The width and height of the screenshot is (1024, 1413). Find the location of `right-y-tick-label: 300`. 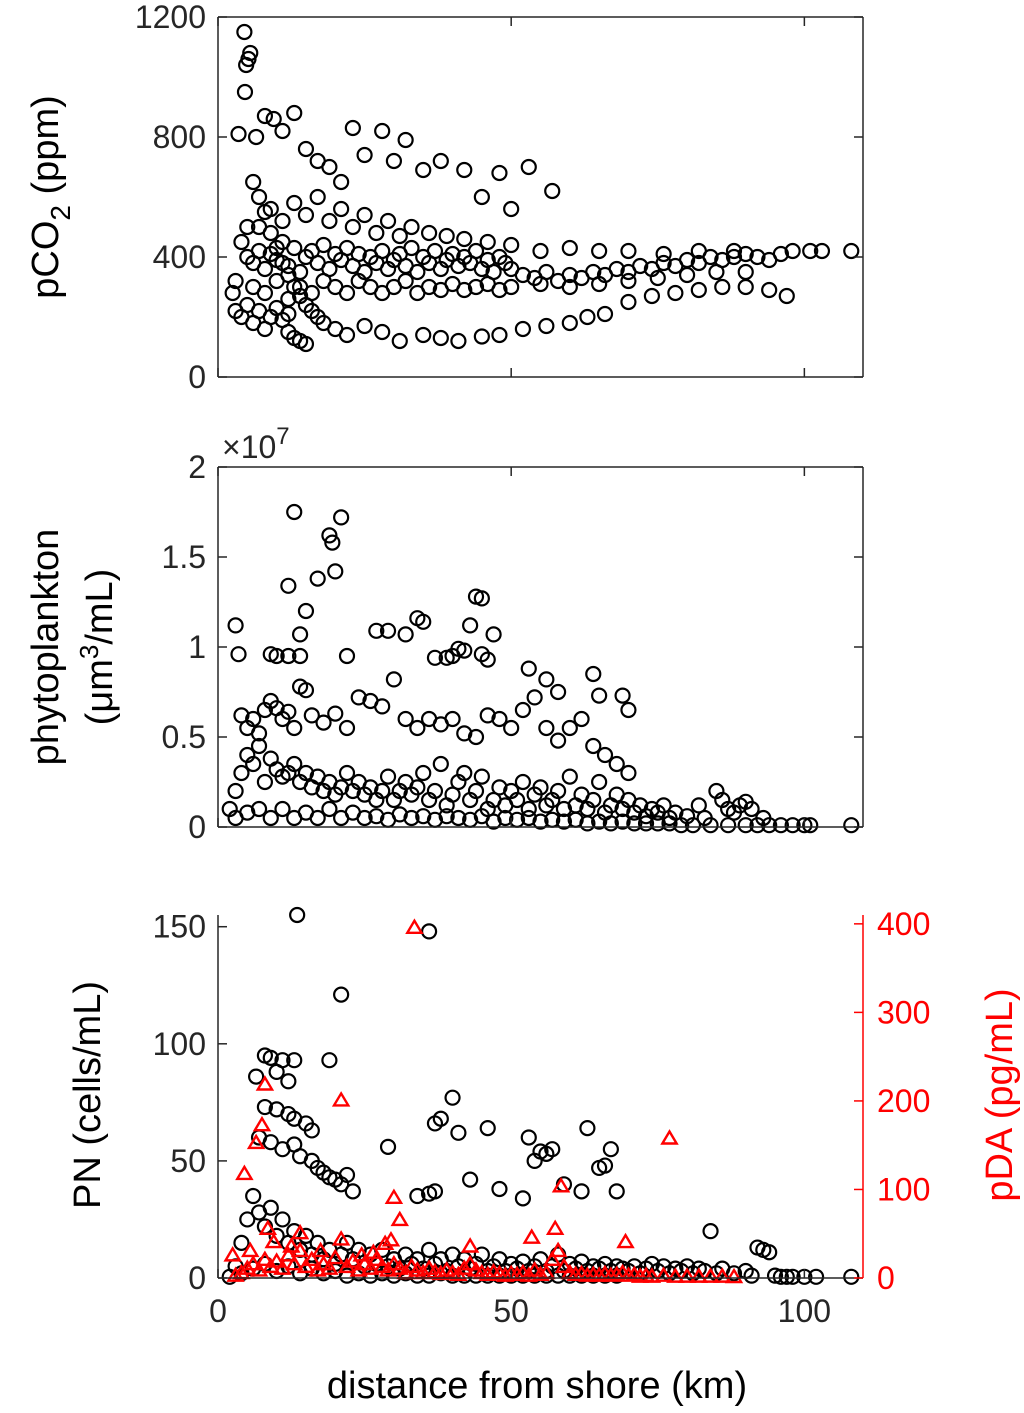

right-y-tick-label: 300 is located at coordinates (903, 1012).